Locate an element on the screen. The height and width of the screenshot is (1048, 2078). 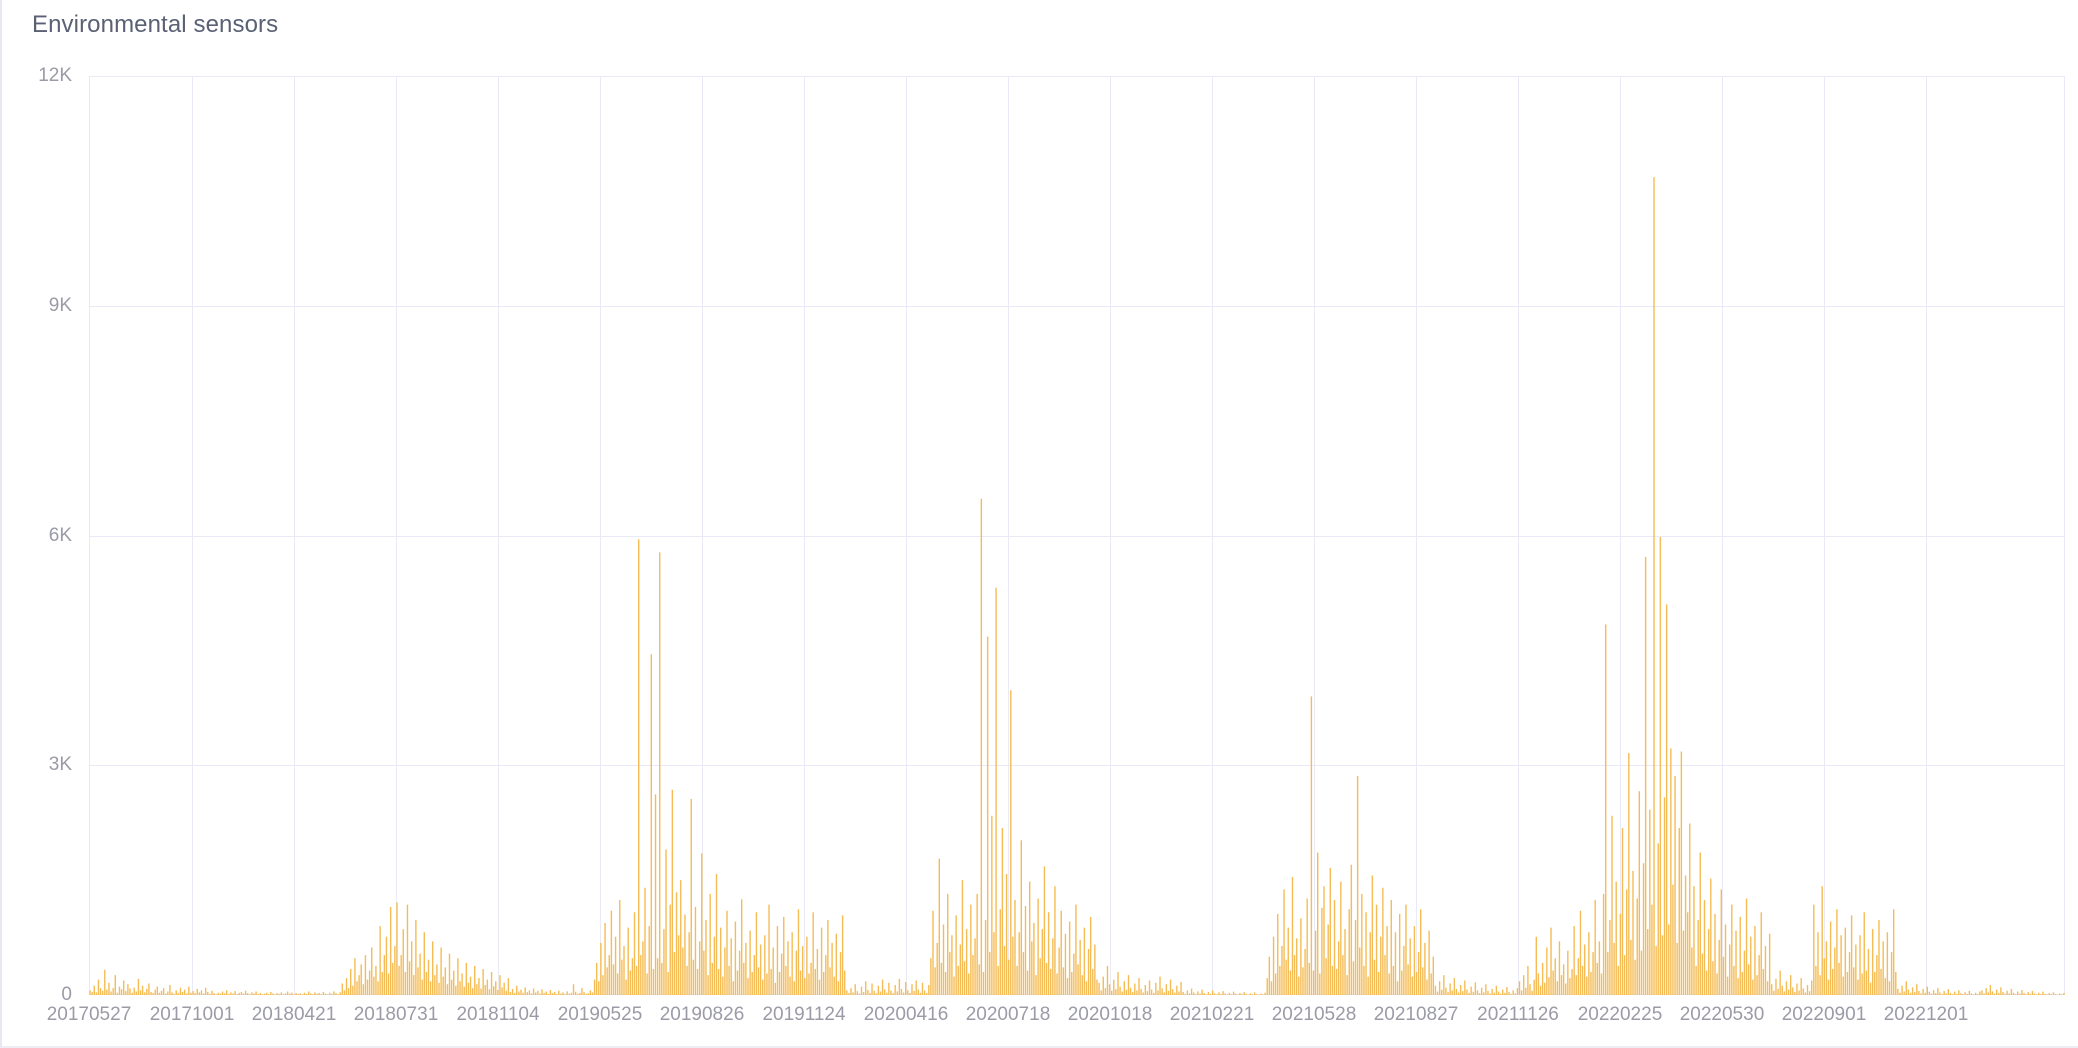
x-axis-tick-label: 20200416 is located at coordinates (906, 1014).